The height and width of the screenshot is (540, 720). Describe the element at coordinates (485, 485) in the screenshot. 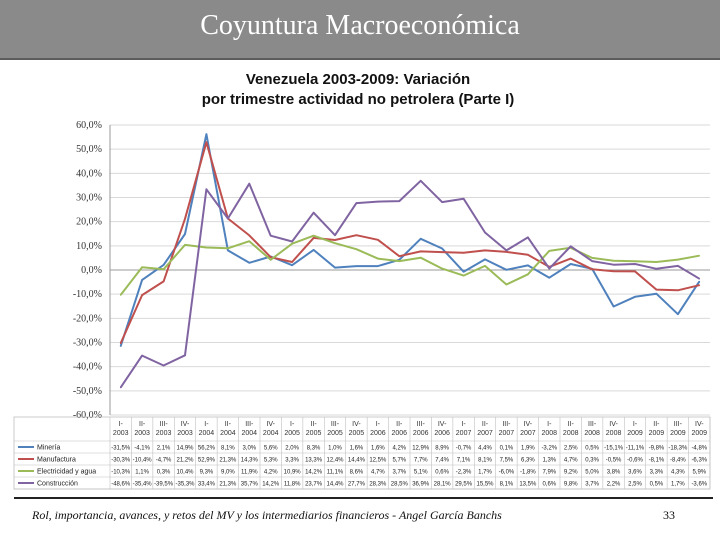

I see `table-cell: 15,5%` at that location.